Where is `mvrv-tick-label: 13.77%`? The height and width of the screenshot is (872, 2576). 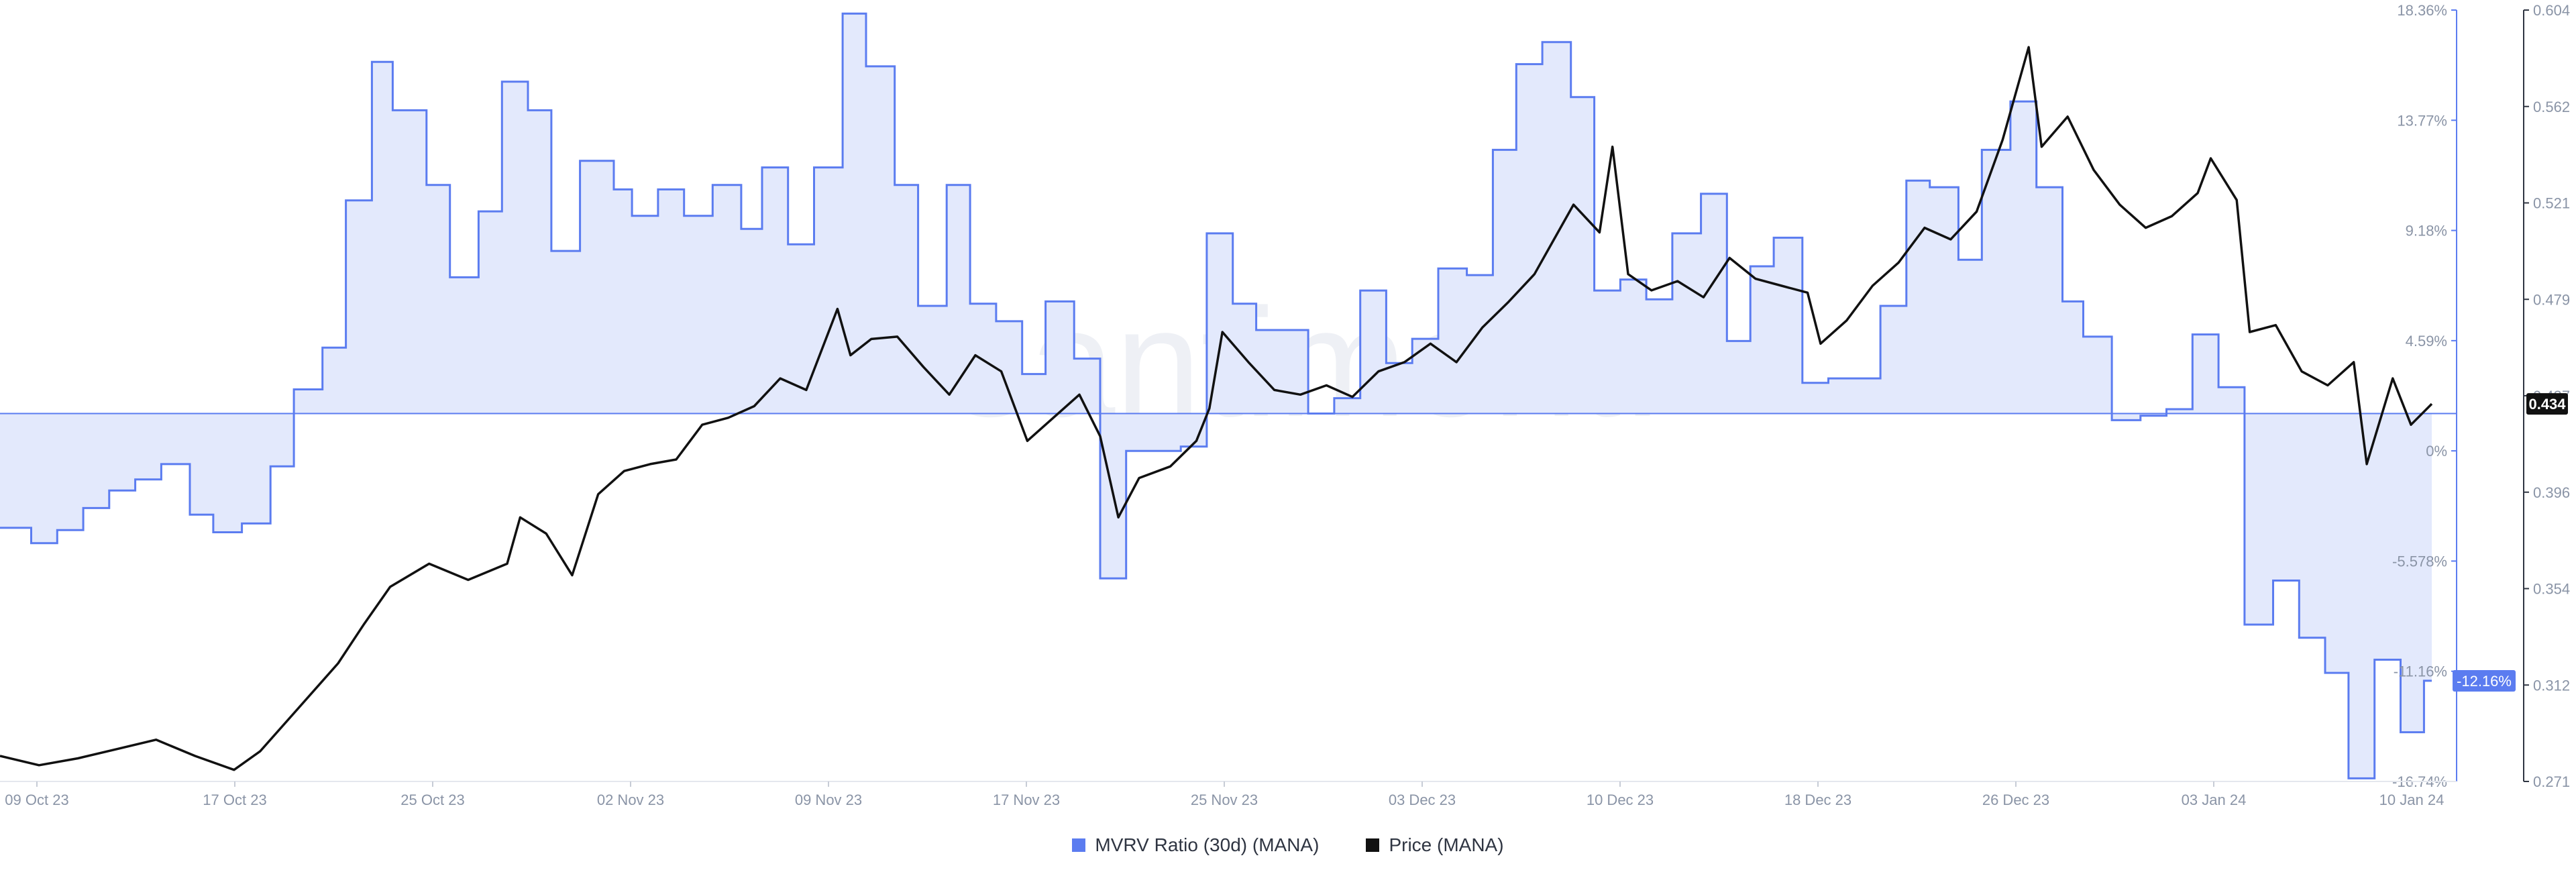 mvrv-tick-label: 13.77% is located at coordinates (2422, 120).